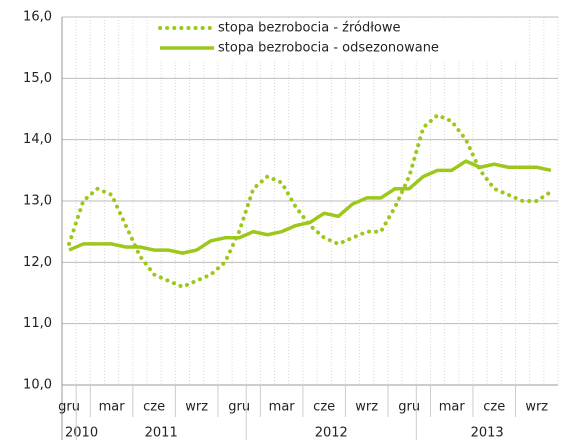 The height and width of the screenshot is (445, 561). What do you see at coordinates (37, 78) in the screenshot?
I see `y-tick-label: 15,0` at bounding box center [37, 78].